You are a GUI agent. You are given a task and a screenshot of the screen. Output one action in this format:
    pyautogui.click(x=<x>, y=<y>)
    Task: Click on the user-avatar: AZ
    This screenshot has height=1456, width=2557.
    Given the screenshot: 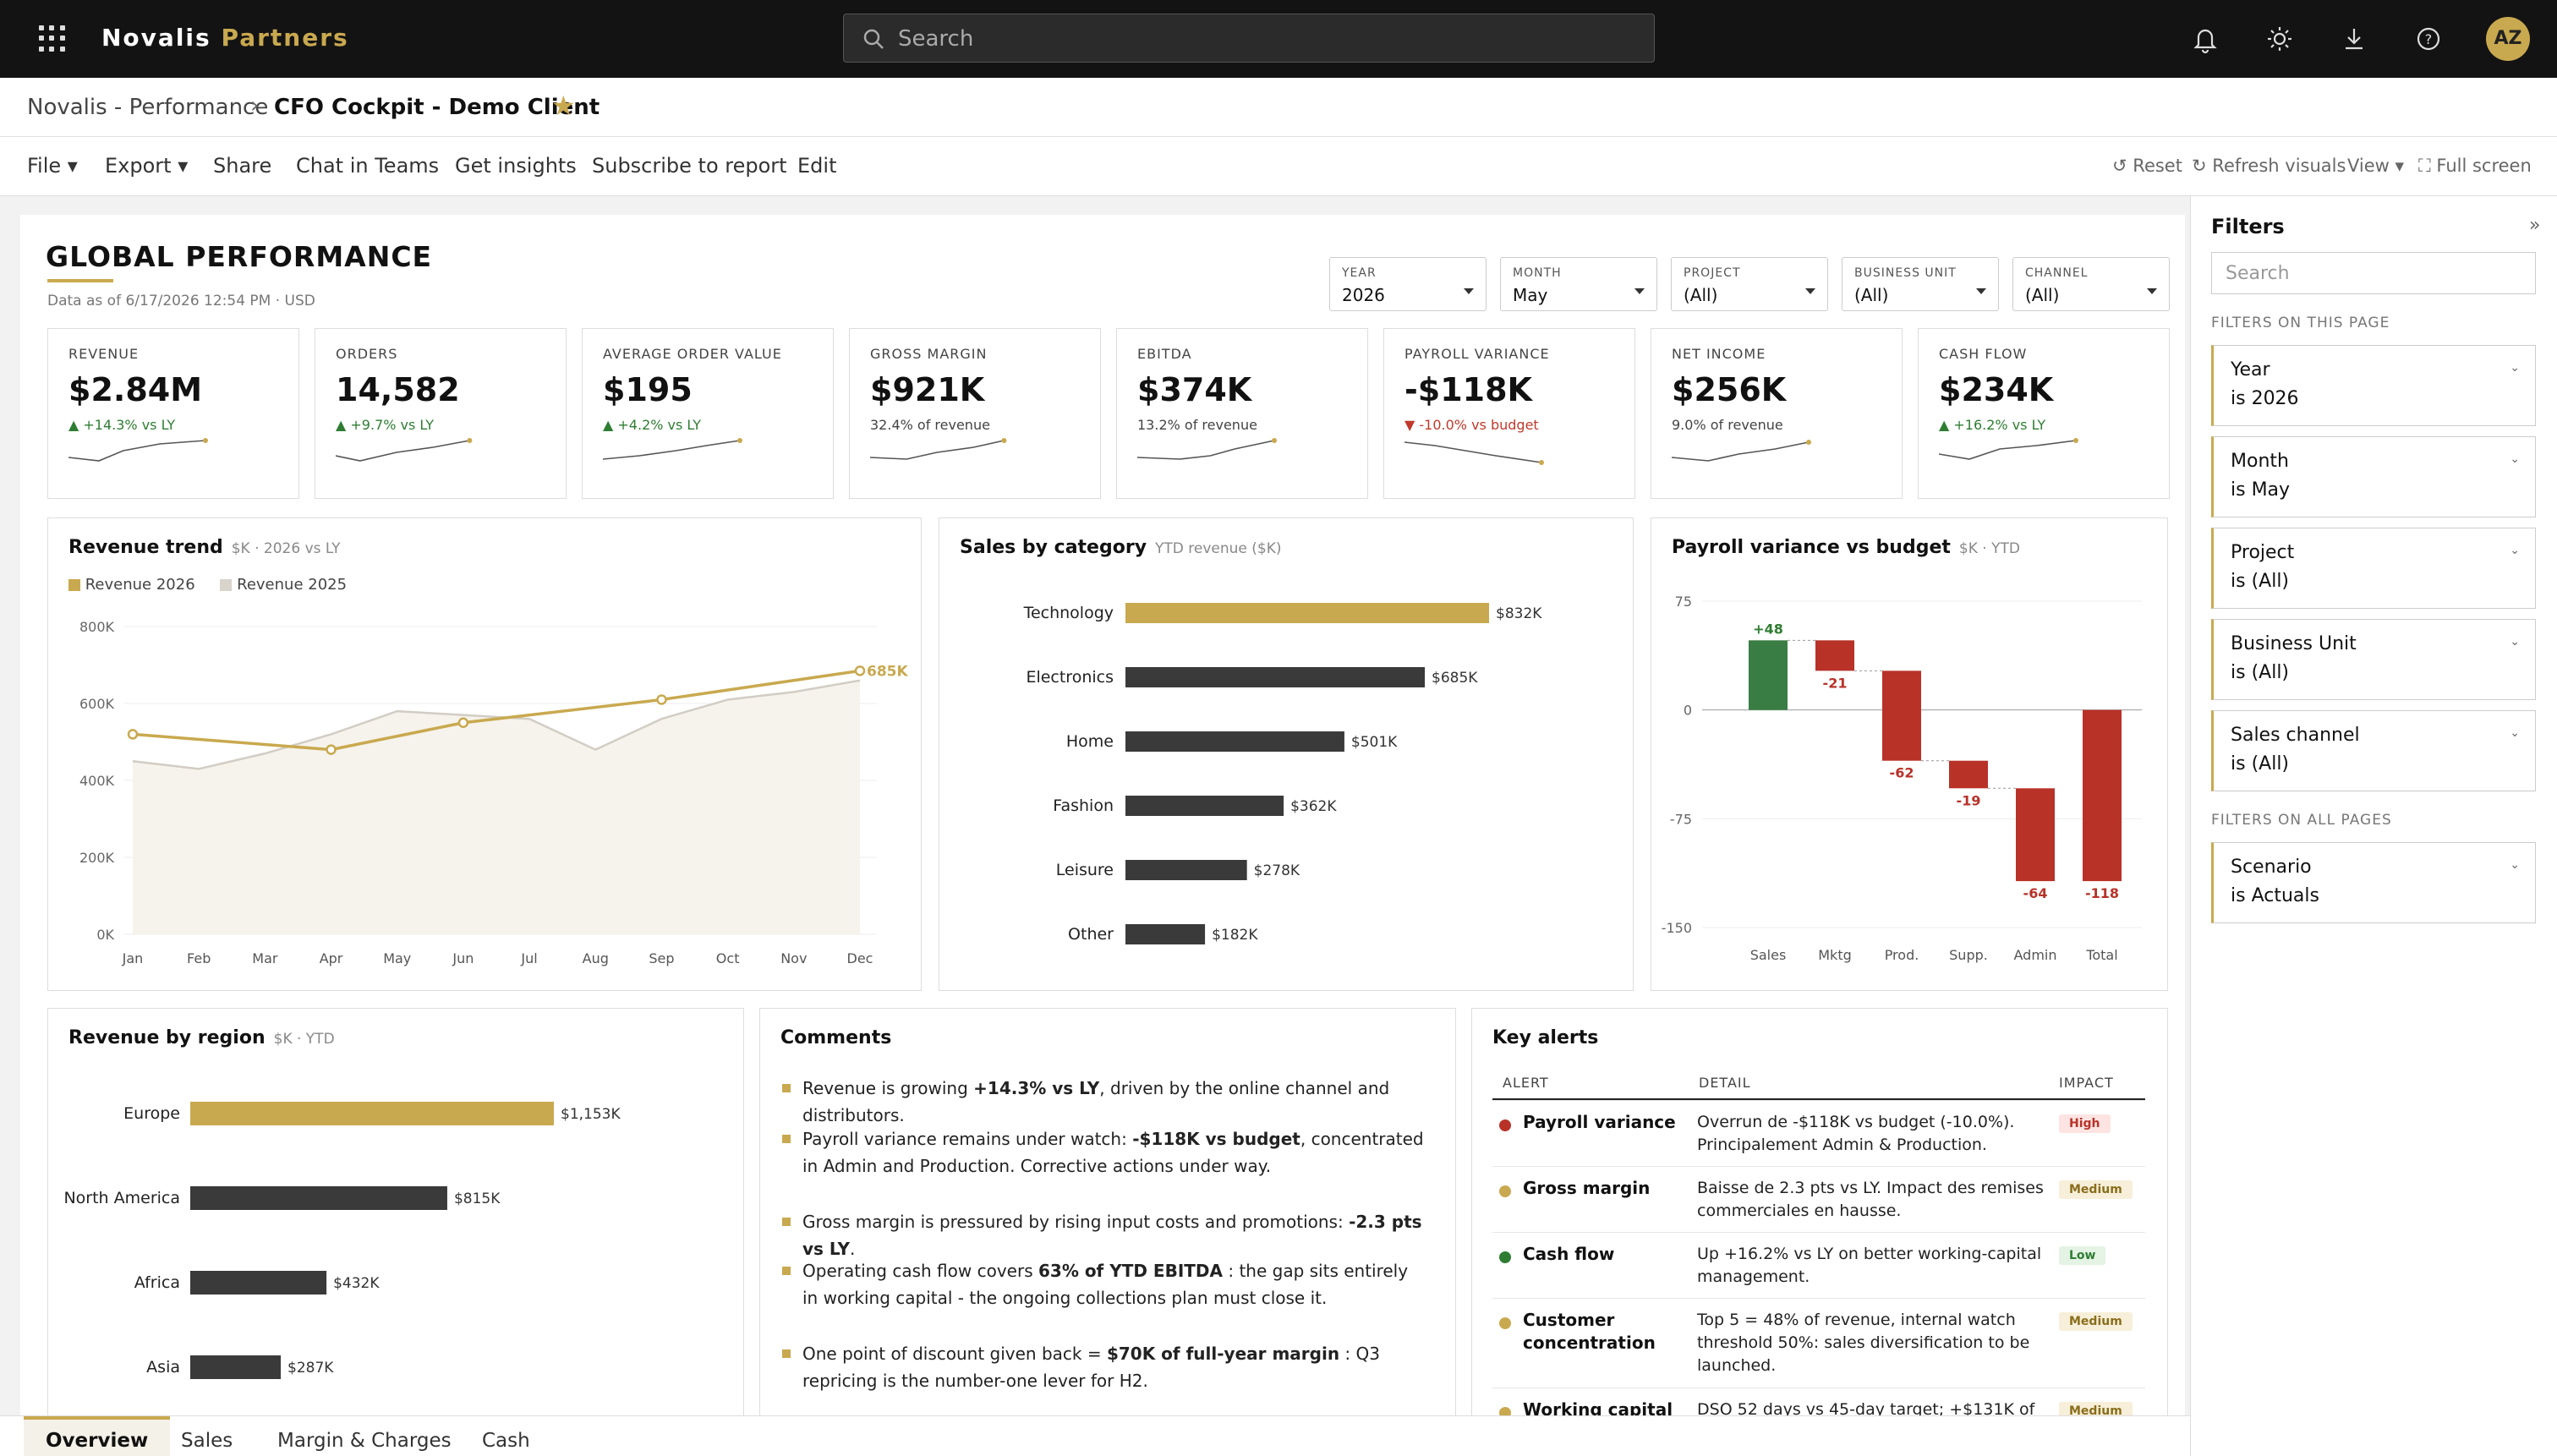 What is the action you would take?
    pyautogui.click(x=2508, y=39)
    